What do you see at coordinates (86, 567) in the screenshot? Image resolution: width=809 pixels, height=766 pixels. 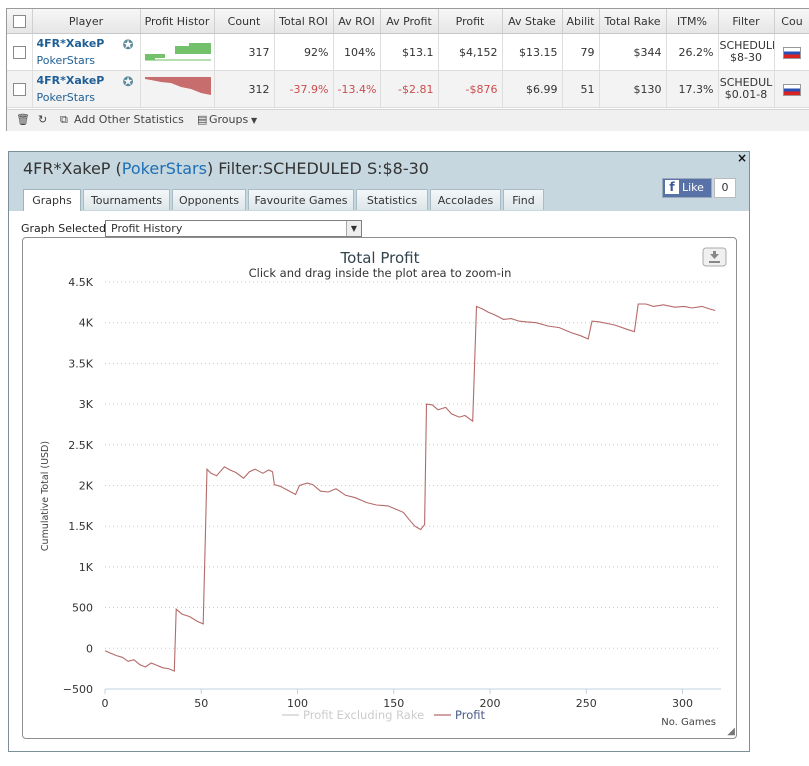 I see `y-tick-label: 1K` at bounding box center [86, 567].